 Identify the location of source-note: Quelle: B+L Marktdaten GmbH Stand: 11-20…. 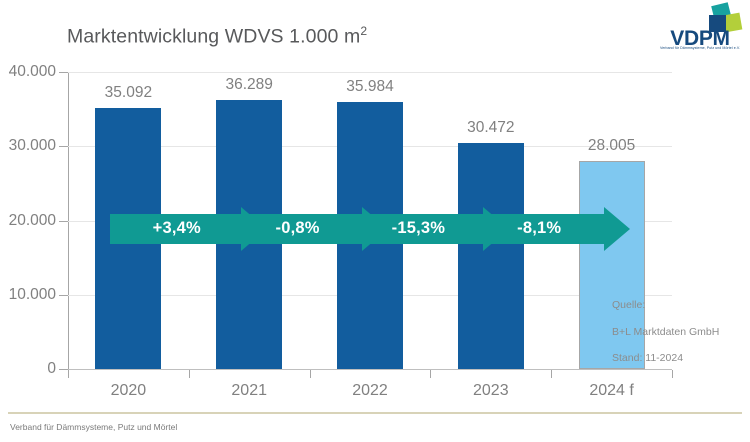
(665, 340).